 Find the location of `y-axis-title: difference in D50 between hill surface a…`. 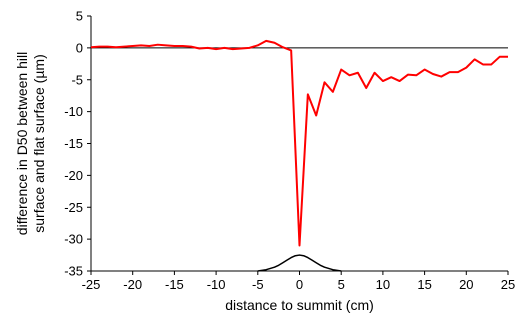

y-axis-title: difference in D50 between hill surface a… is located at coordinates (30, 143).